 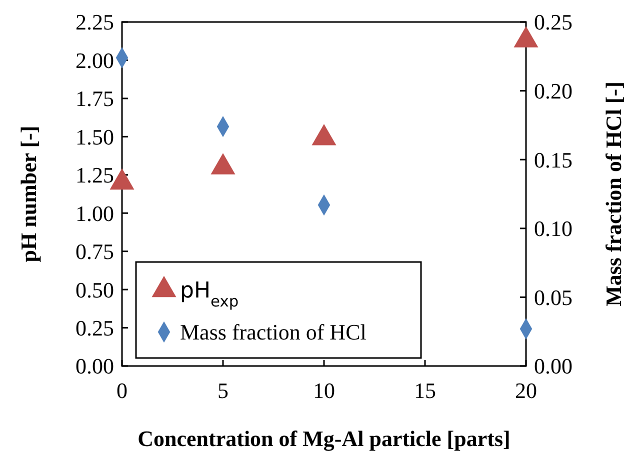 What do you see at coordinates (95, 289) in the screenshot?
I see `y-tick-label: 0.50` at bounding box center [95, 289].